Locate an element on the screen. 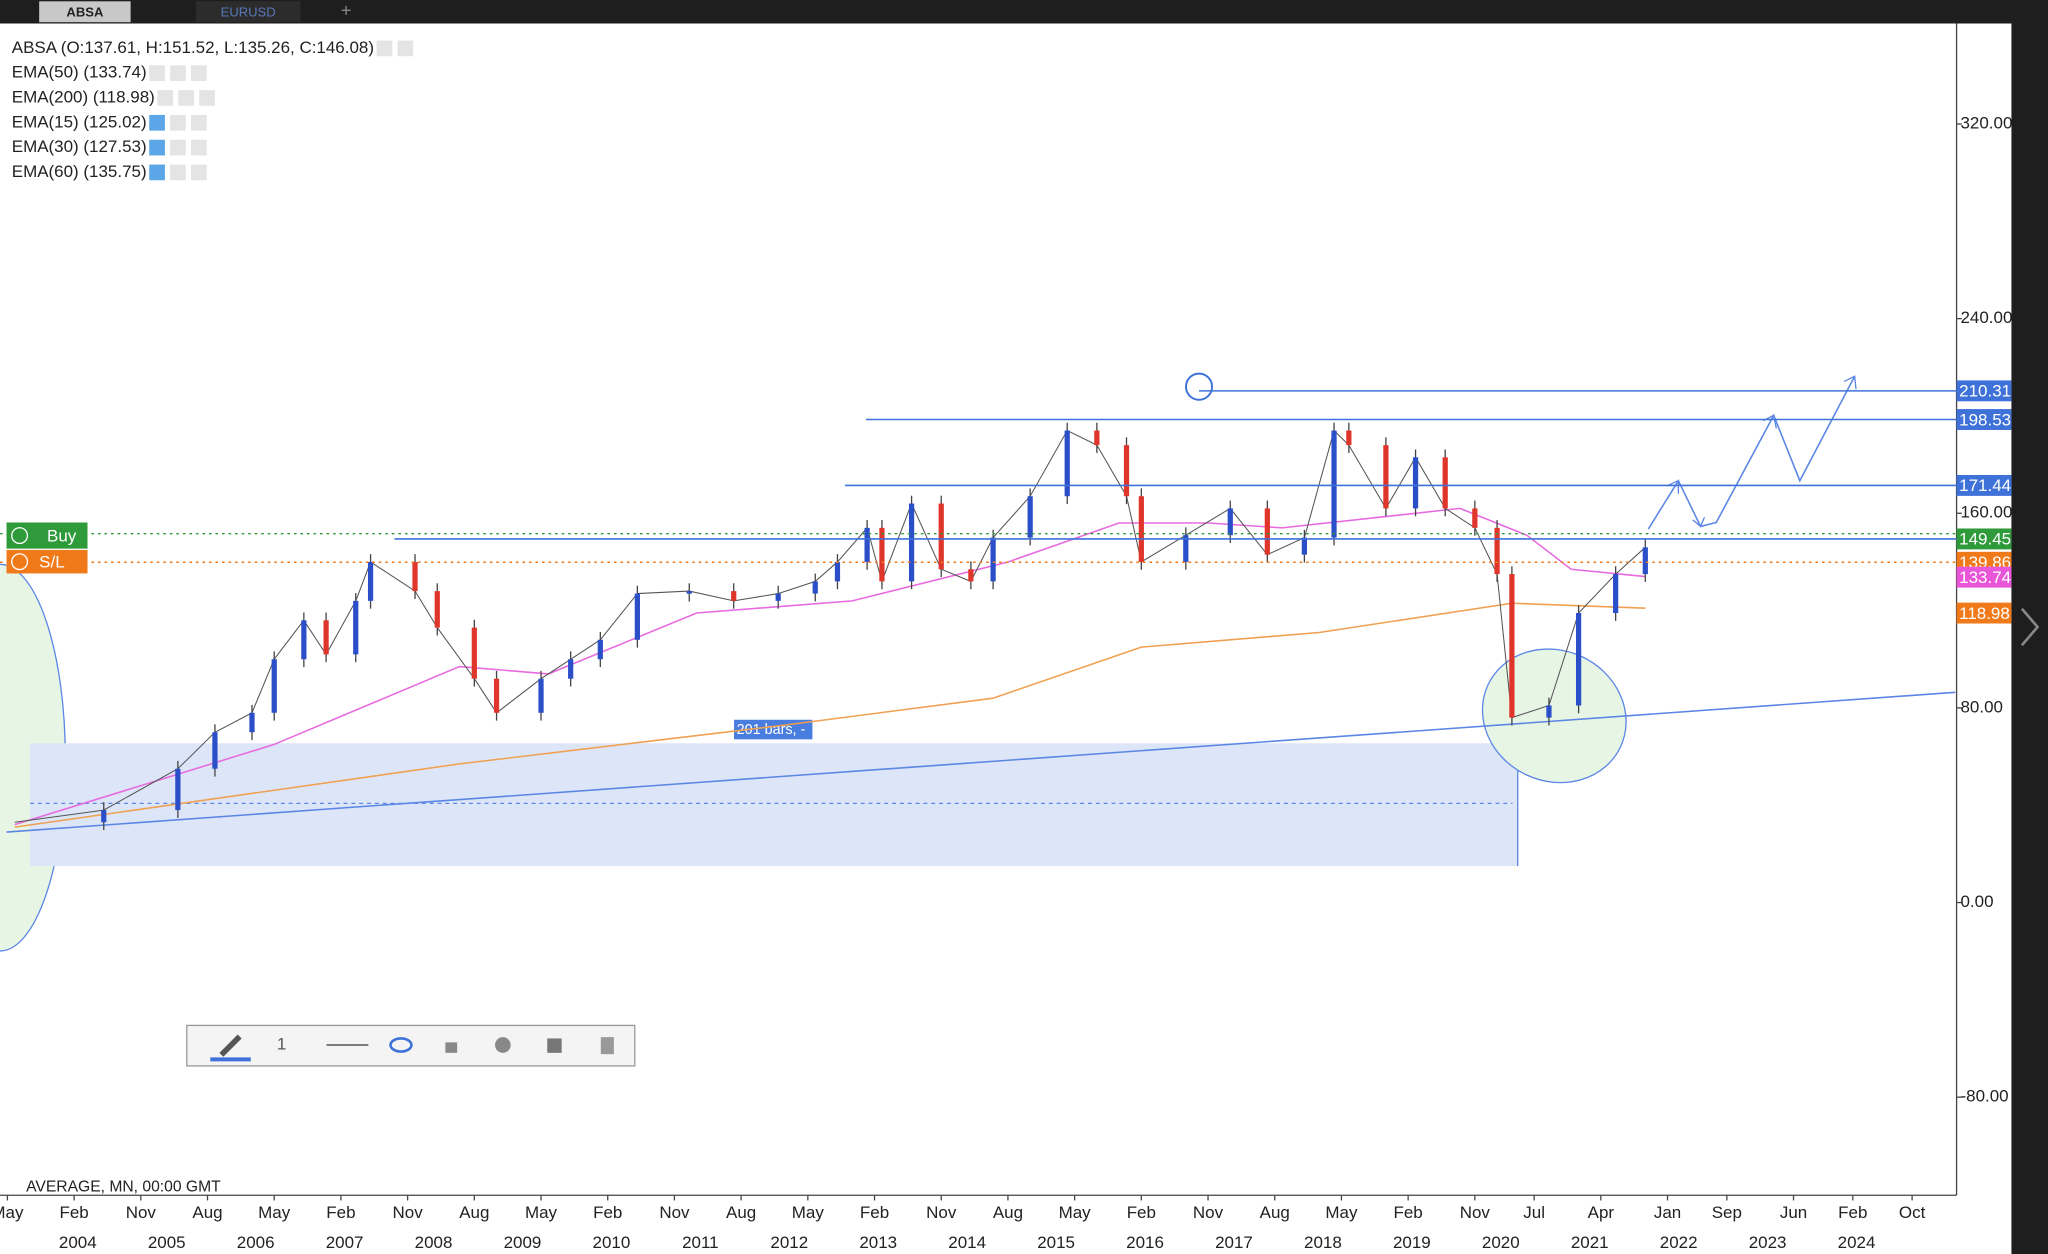 This screenshot has height=1254, width=2048. sl-button is located at coordinates (47, 561).